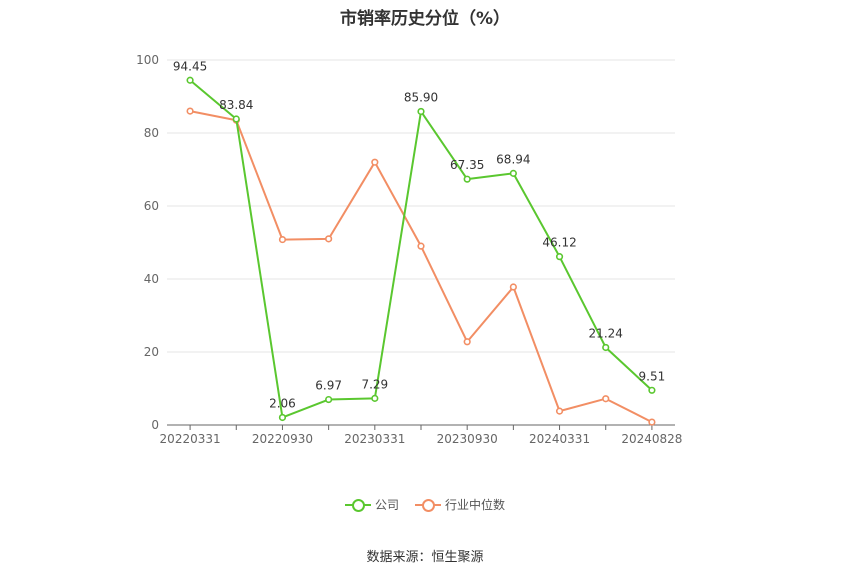  What do you see at coordinates (147, 60) in the screenshot?
I see `y-tick-label: 100` at bounding box center [147, 60].